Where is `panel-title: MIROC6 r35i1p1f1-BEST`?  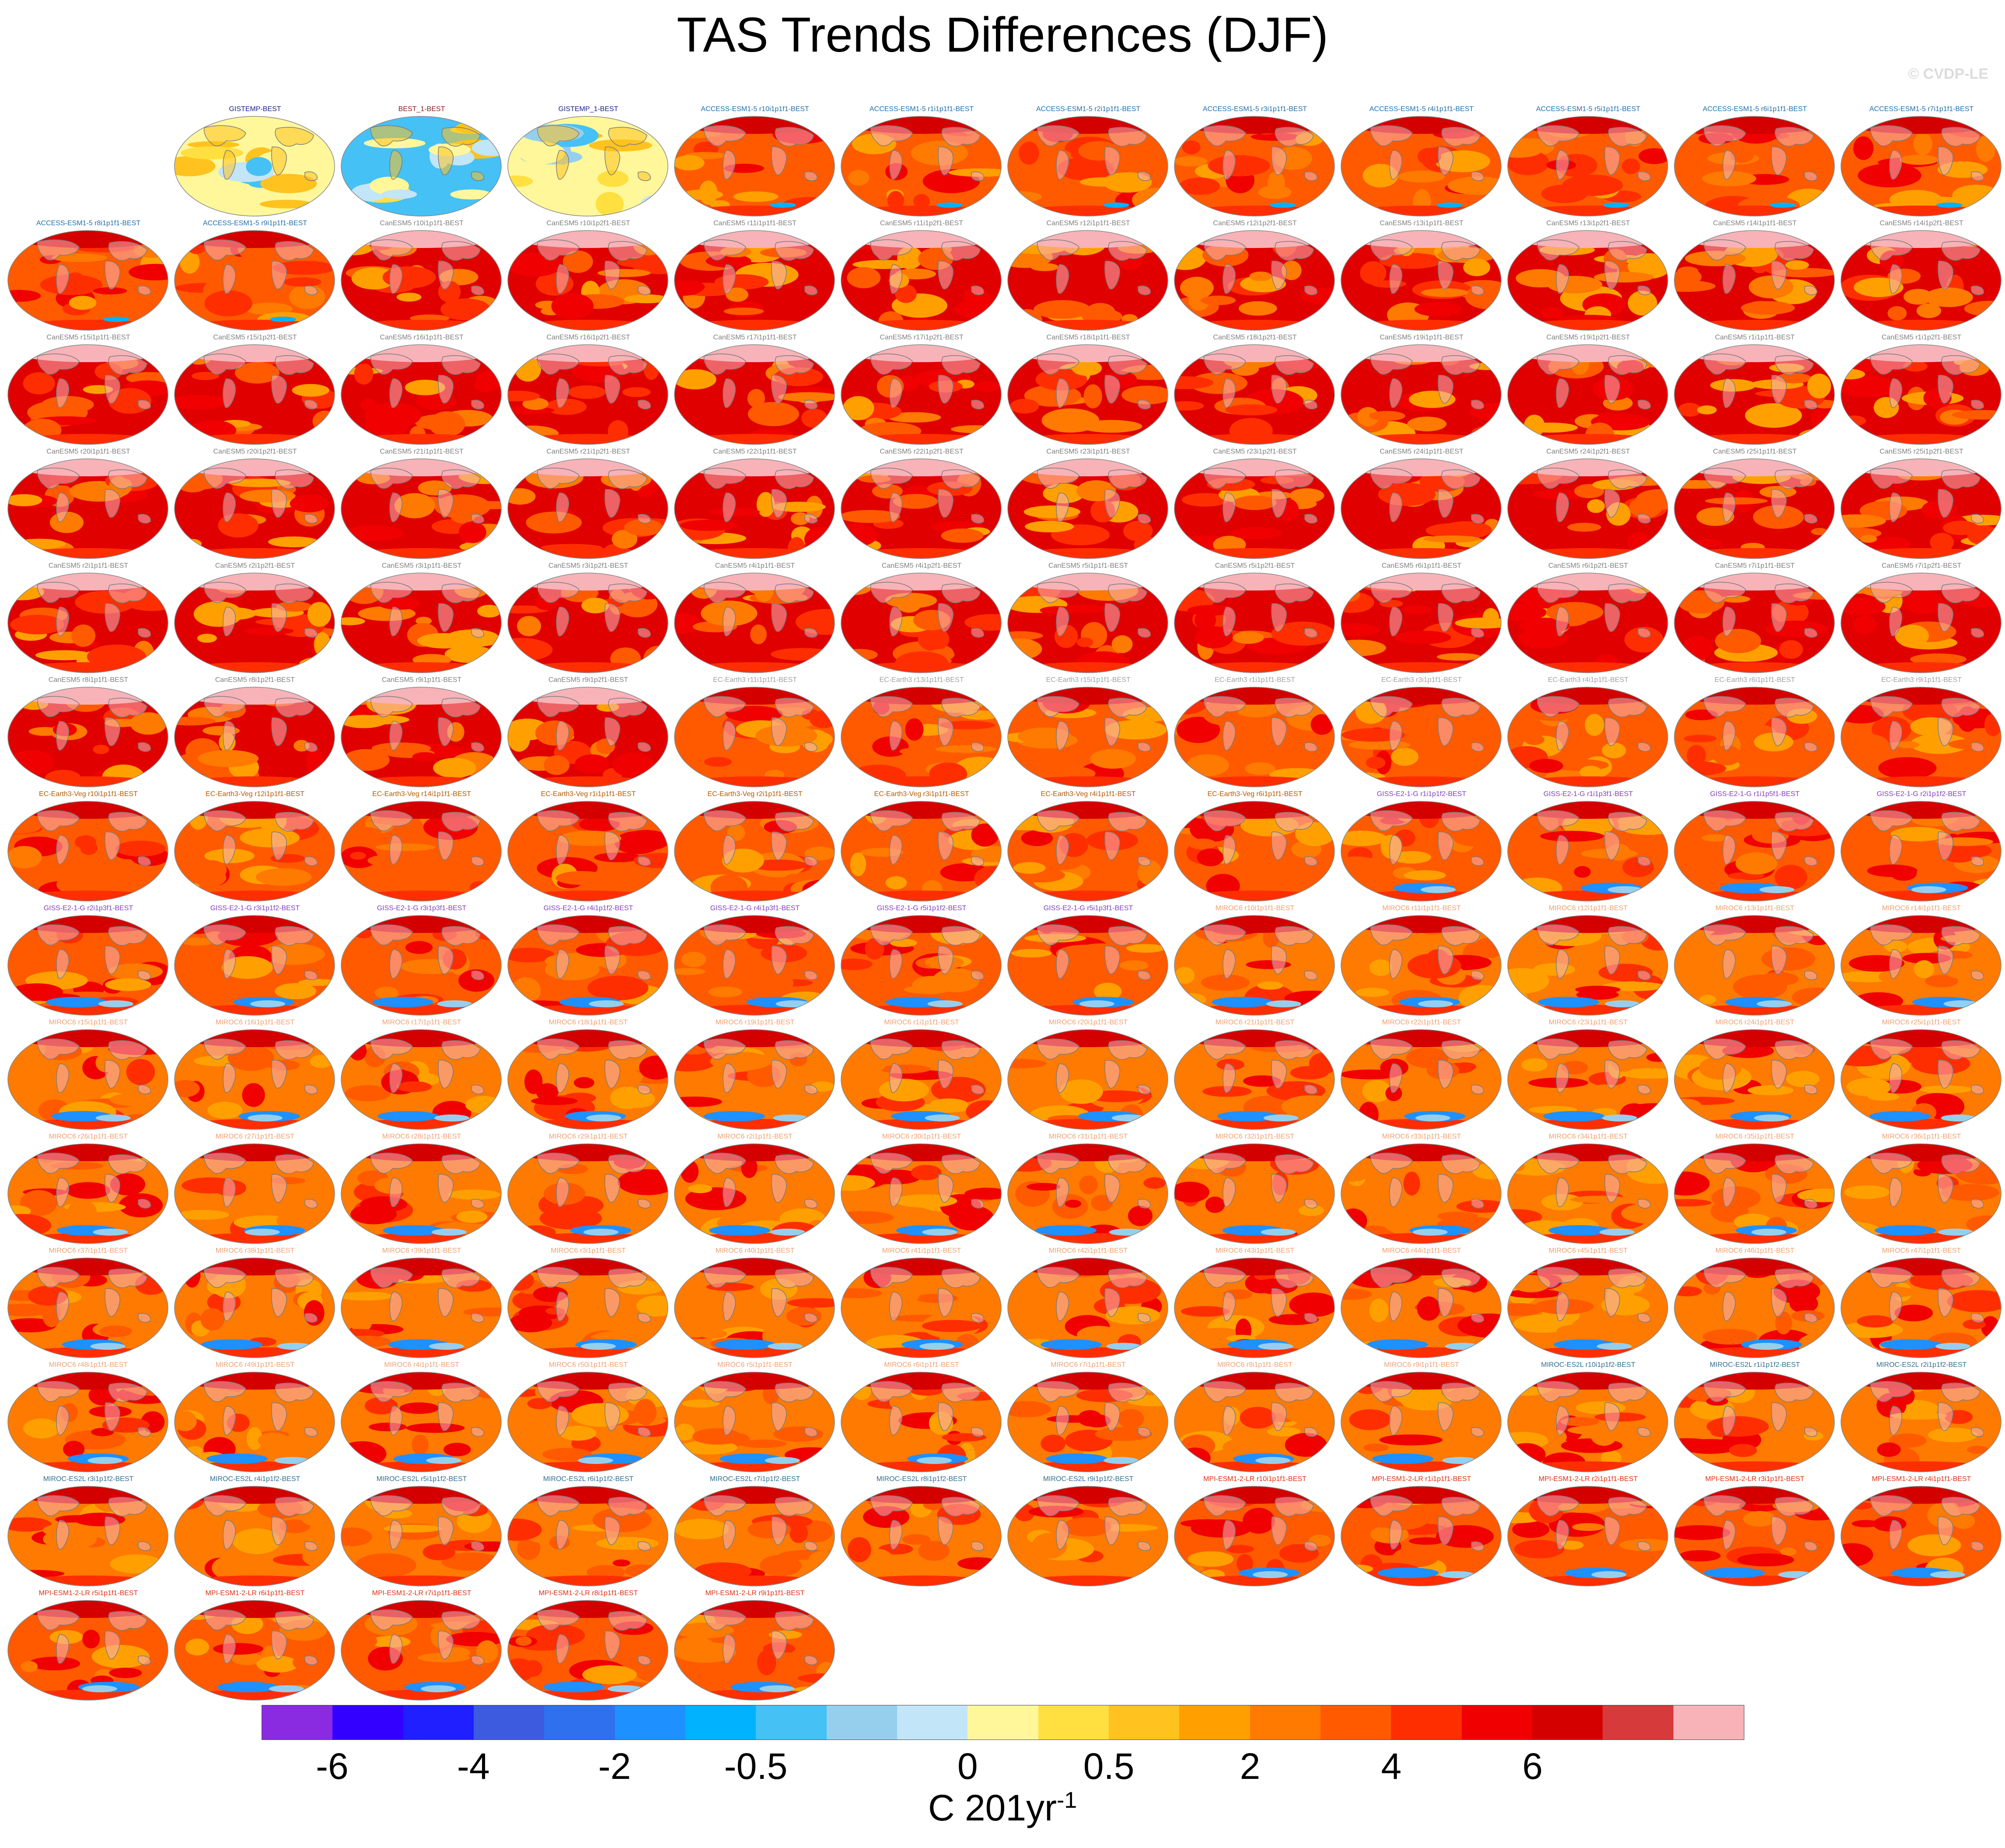
panel-title: MIROC6 r35i1p1f1-BEST is located at coordinates (1755, 1136).